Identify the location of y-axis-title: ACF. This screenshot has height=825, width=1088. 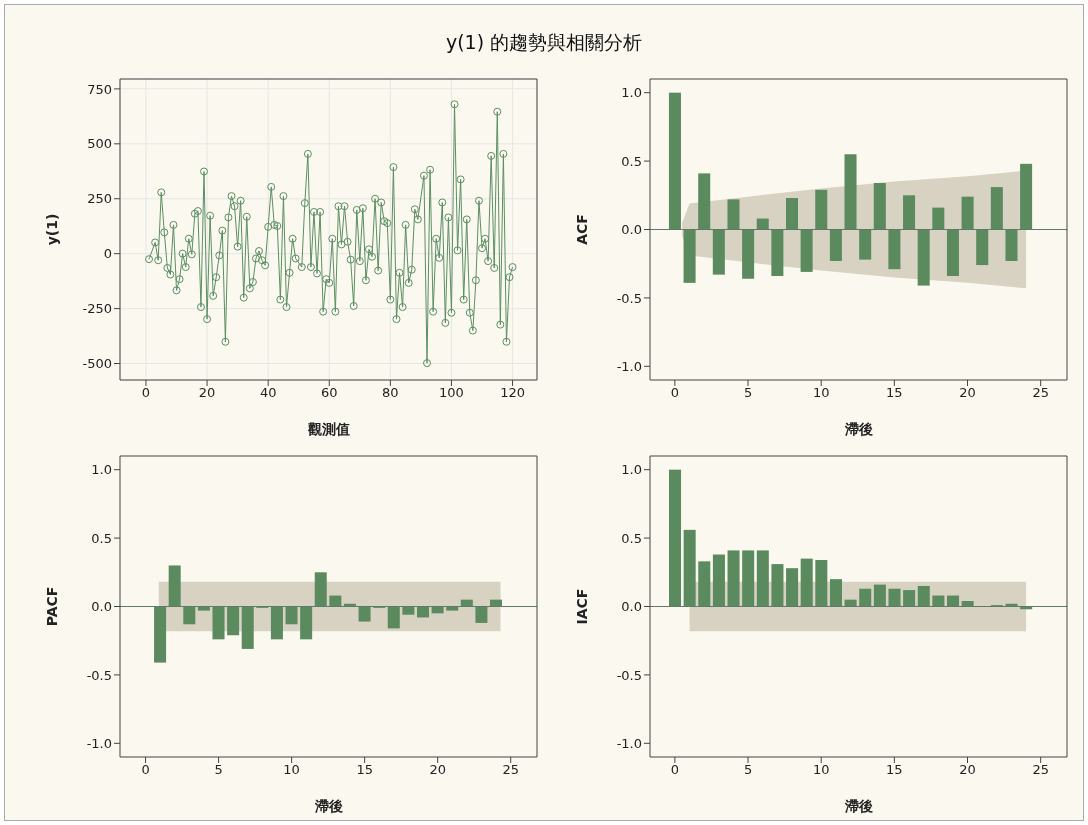
(581, 229).